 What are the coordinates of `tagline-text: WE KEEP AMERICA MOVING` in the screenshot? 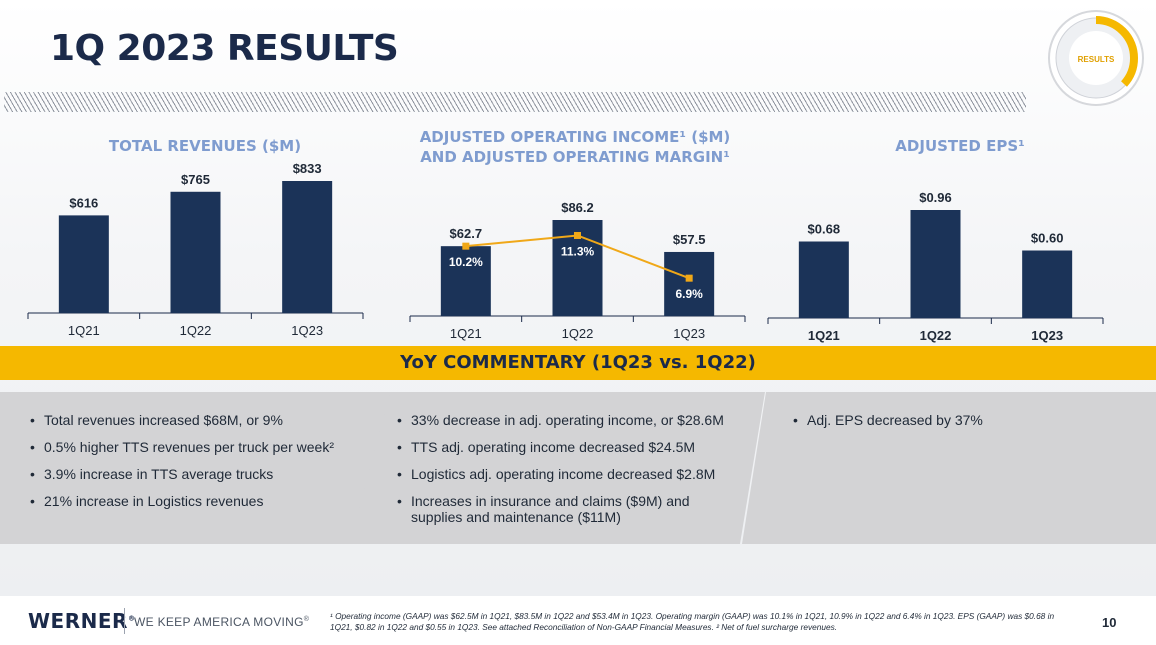 It's located at (219, 622).